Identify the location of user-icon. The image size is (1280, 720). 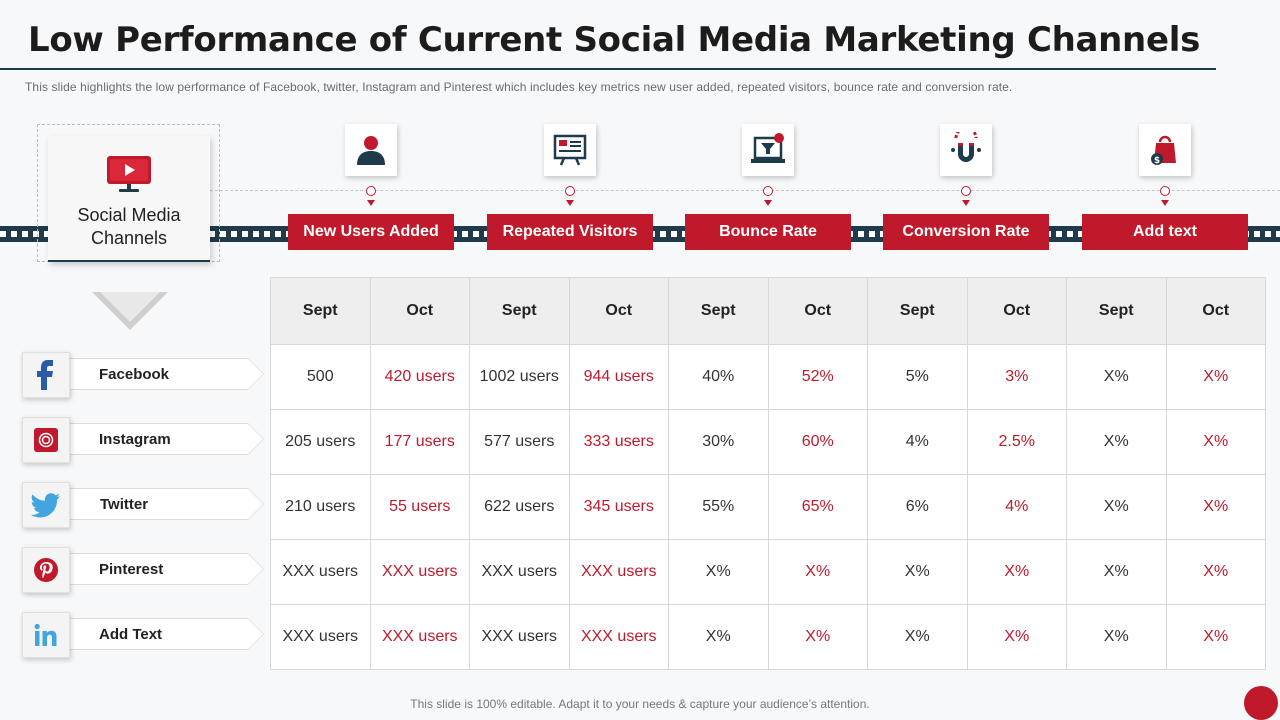
(371, 150).